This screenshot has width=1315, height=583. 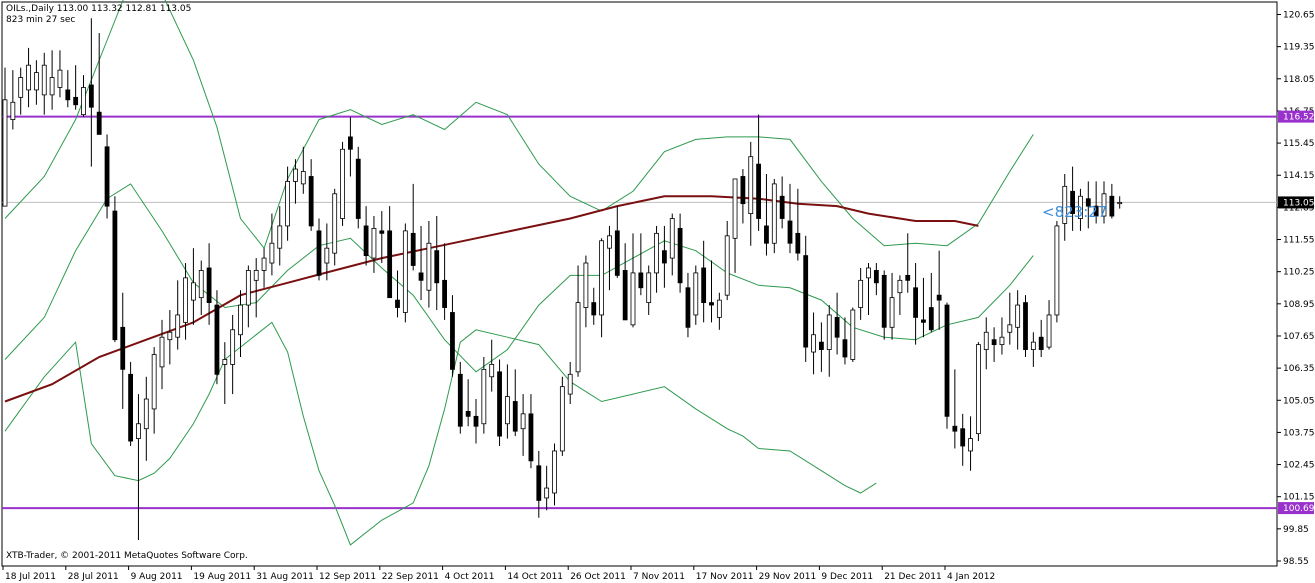 I want to click on level-price-tag, so click(x=1296, y=508).